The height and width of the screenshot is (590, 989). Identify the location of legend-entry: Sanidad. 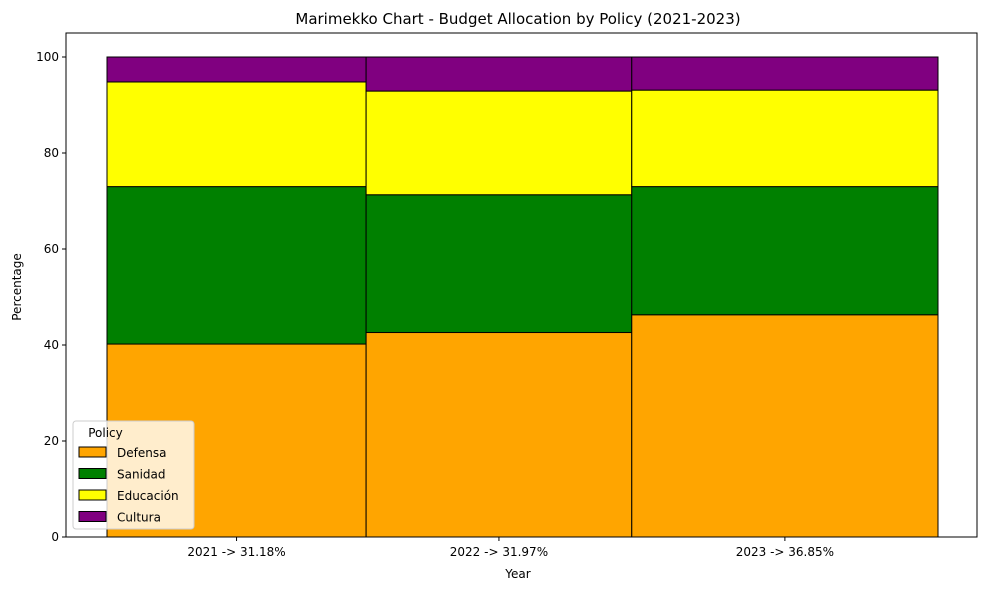
(141, 475).